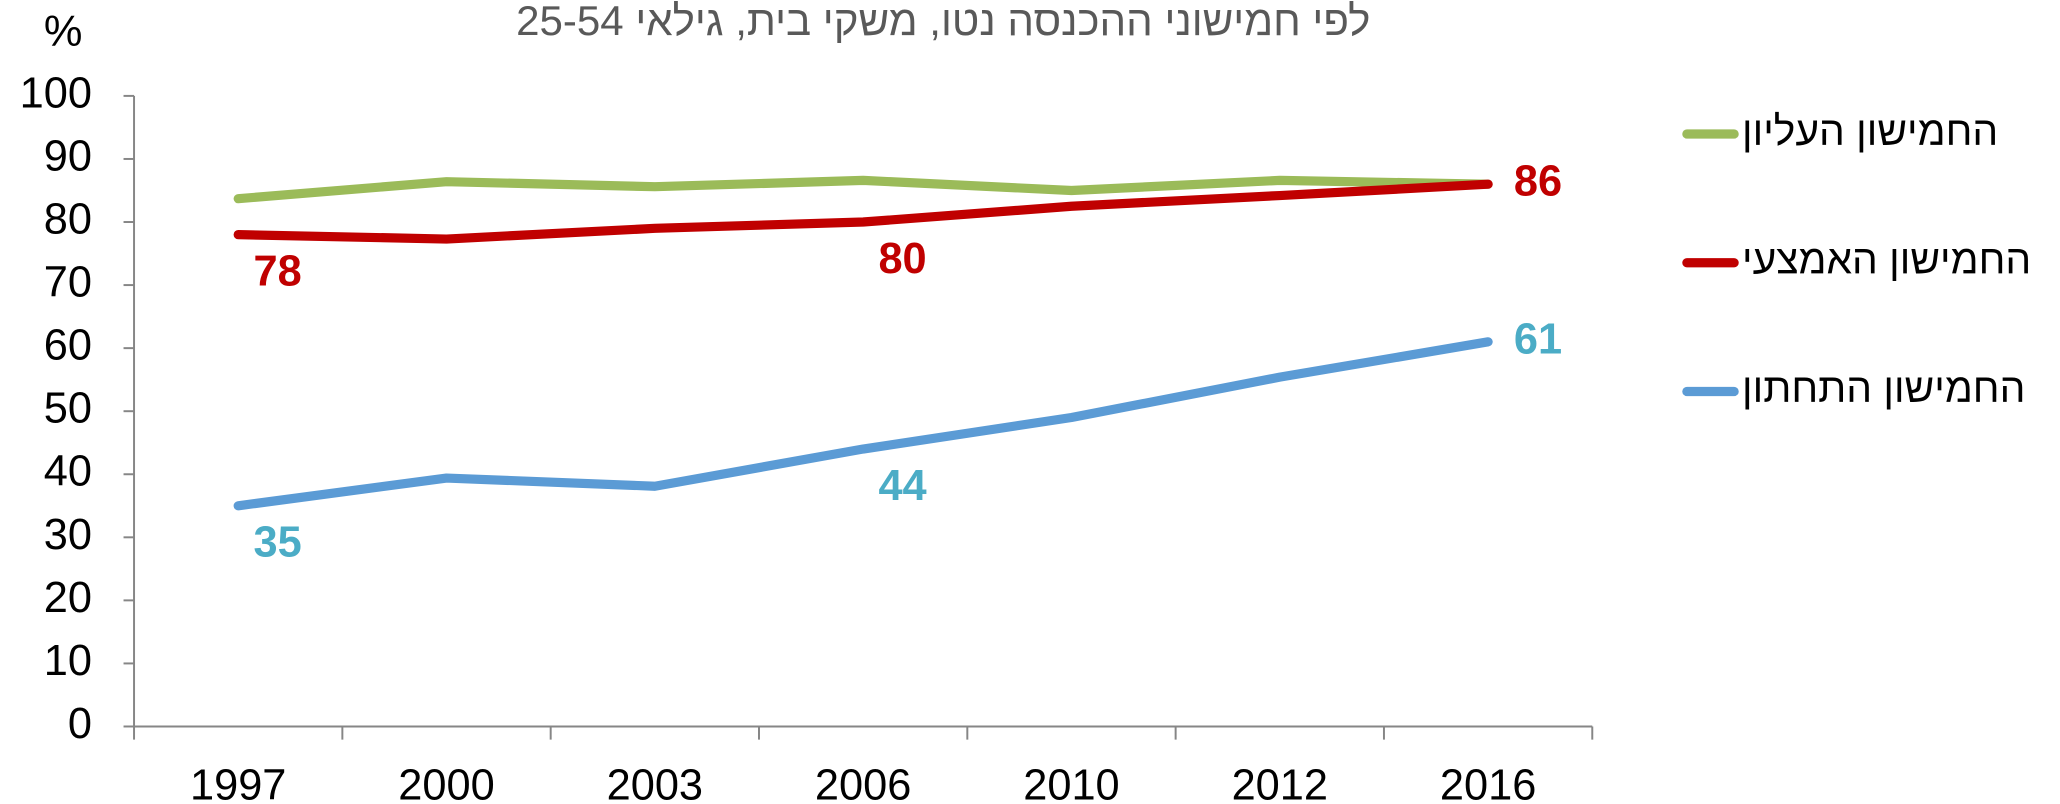 This screenshot has width=2060, height=804. Describe the element at coordinates (68, 283) in the screenshot. I see `y-tick-label: 70` at that location.